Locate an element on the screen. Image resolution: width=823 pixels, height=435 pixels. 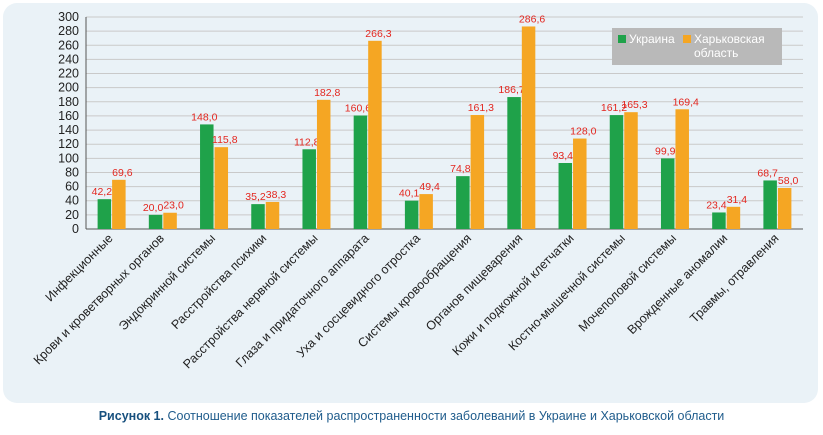
x-tick-label: Врожденные аномалии is located at coordinates (678, 284).